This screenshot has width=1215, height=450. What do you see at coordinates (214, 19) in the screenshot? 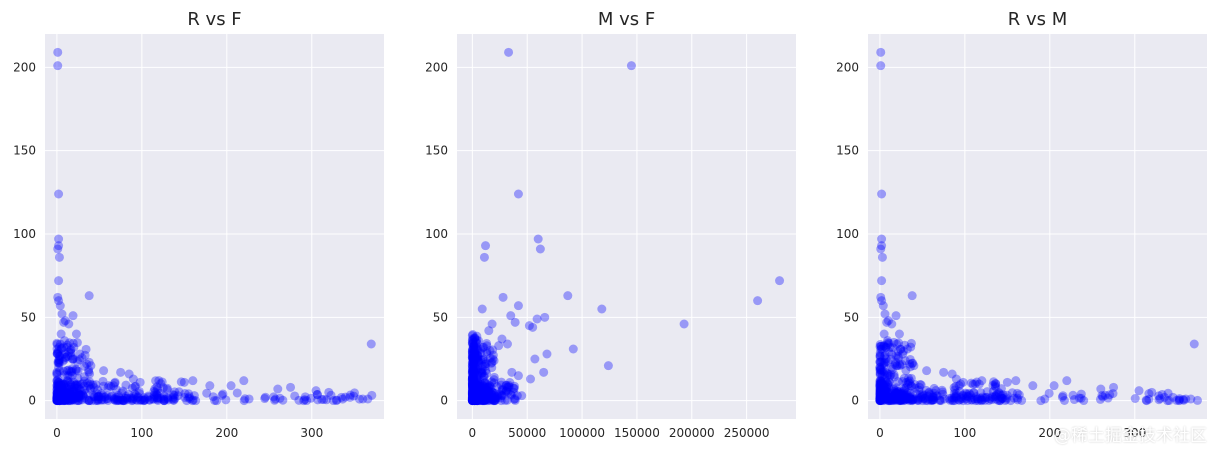
I see `chart-title: R vs F` at bounding box center [214, 19].